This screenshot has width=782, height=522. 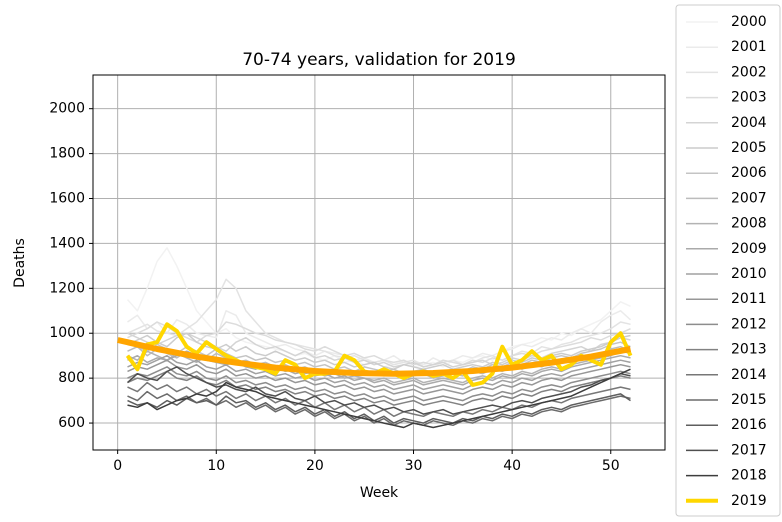 I want to click on y-tick-label: 800, so click(x=71, y=378).